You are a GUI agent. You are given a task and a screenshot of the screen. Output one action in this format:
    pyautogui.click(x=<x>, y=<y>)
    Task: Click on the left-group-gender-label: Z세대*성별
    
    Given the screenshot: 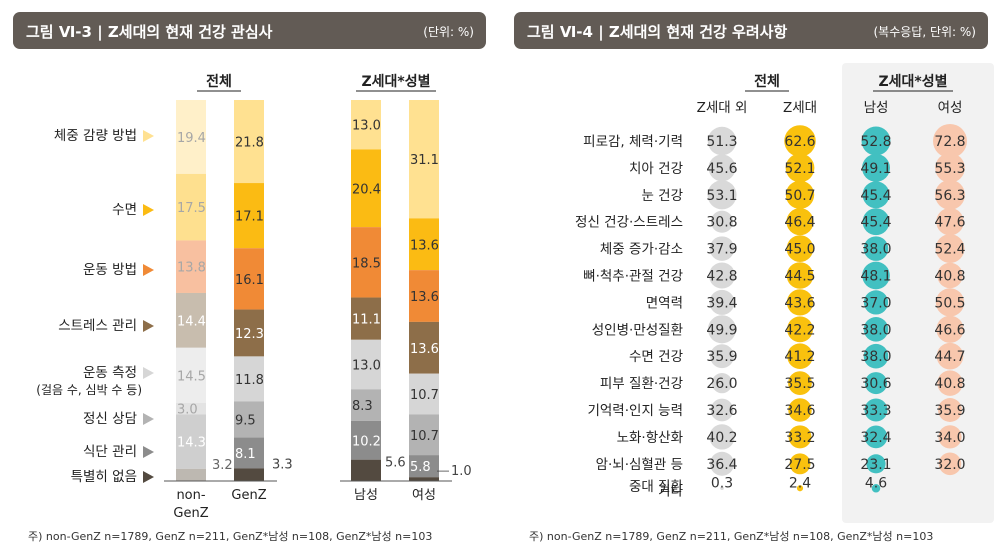 What is the action you would take?
    pyautogui.click(x=396, y=81)
    